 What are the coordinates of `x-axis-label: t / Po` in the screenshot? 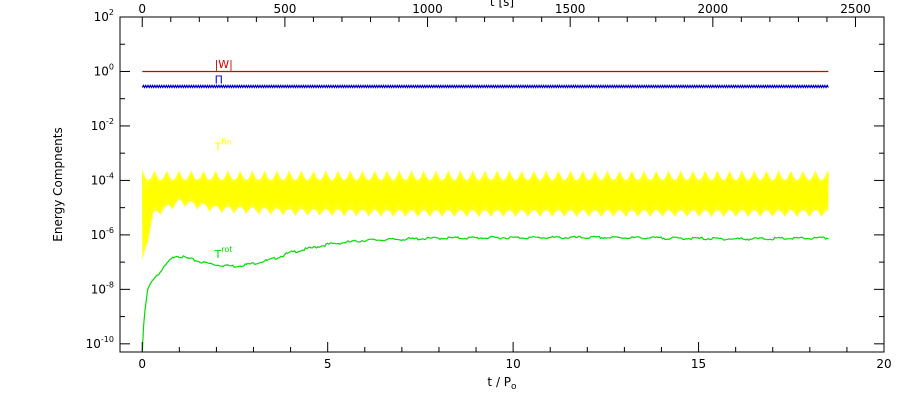 It's located at (502, 383).